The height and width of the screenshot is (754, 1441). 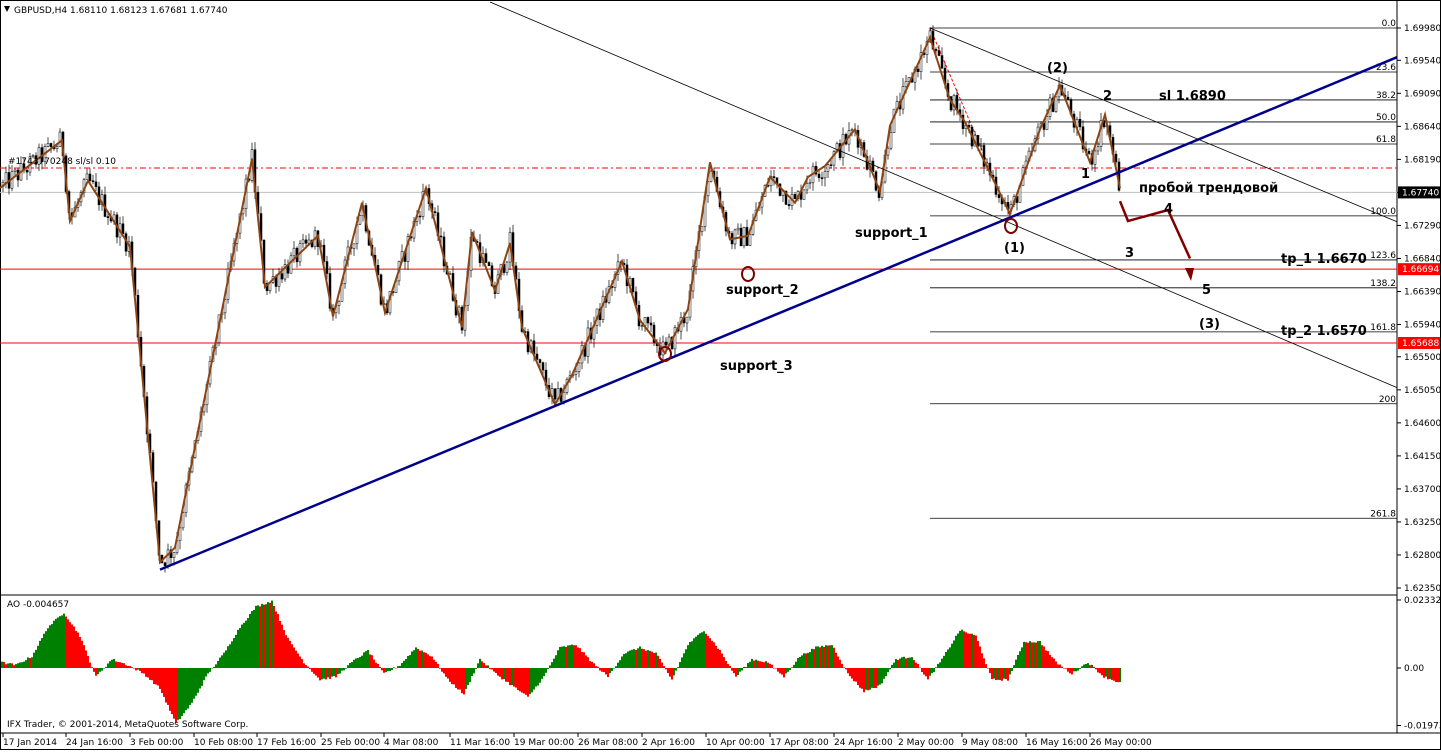 I want to click on collapse-triangle-icon, so click(x=7, y=9).